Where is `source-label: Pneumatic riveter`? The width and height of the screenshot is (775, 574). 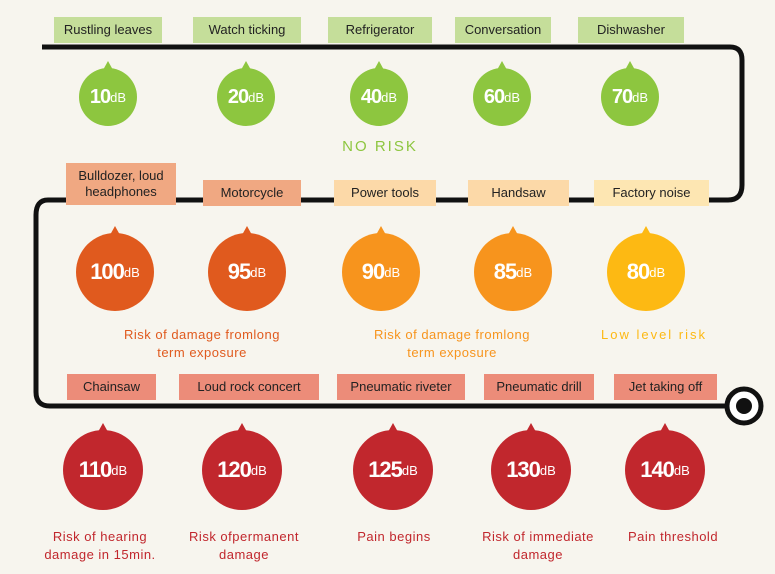 source-label: Pneumatic riveter is located at coordinates (401, 387).